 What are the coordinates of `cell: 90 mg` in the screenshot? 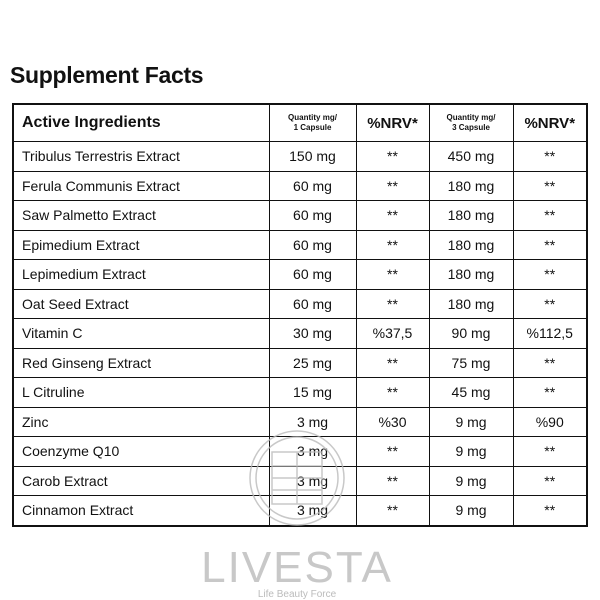 It's located at (471, 333).